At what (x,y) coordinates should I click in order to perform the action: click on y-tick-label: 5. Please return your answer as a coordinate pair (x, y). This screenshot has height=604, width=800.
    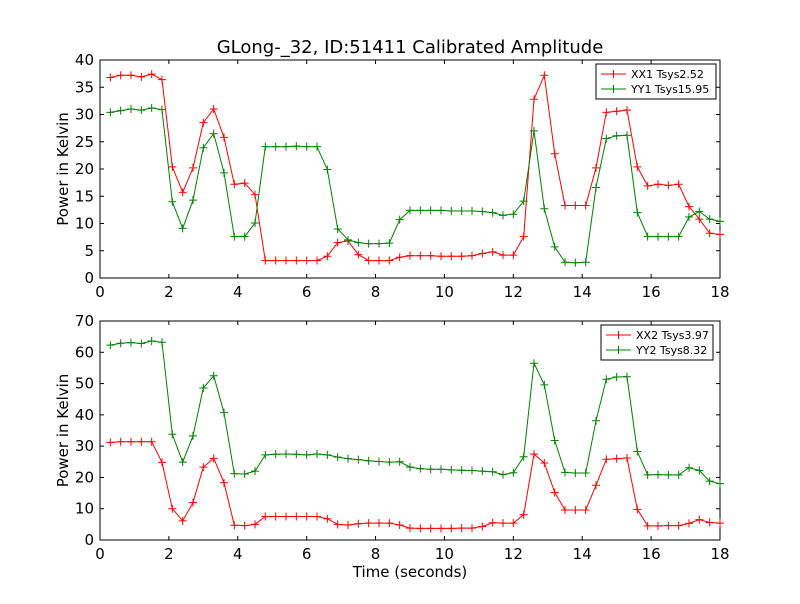
    Looking at the image, I should click on (89, 251).